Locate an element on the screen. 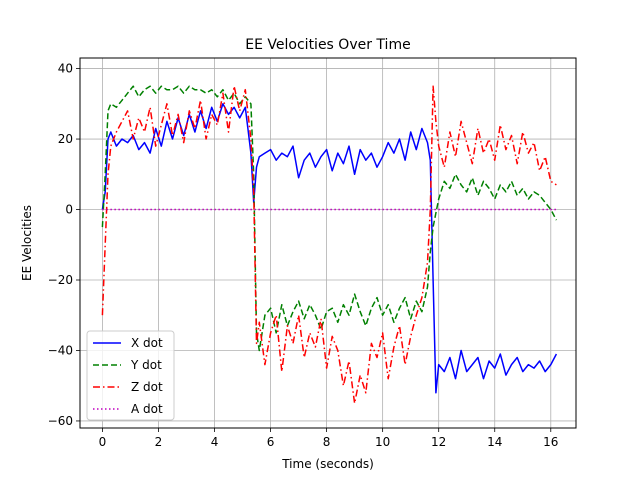 The width and height of the screenshot is (640, 480). y-tick-label: −60 is located at coordinates (60, 421).